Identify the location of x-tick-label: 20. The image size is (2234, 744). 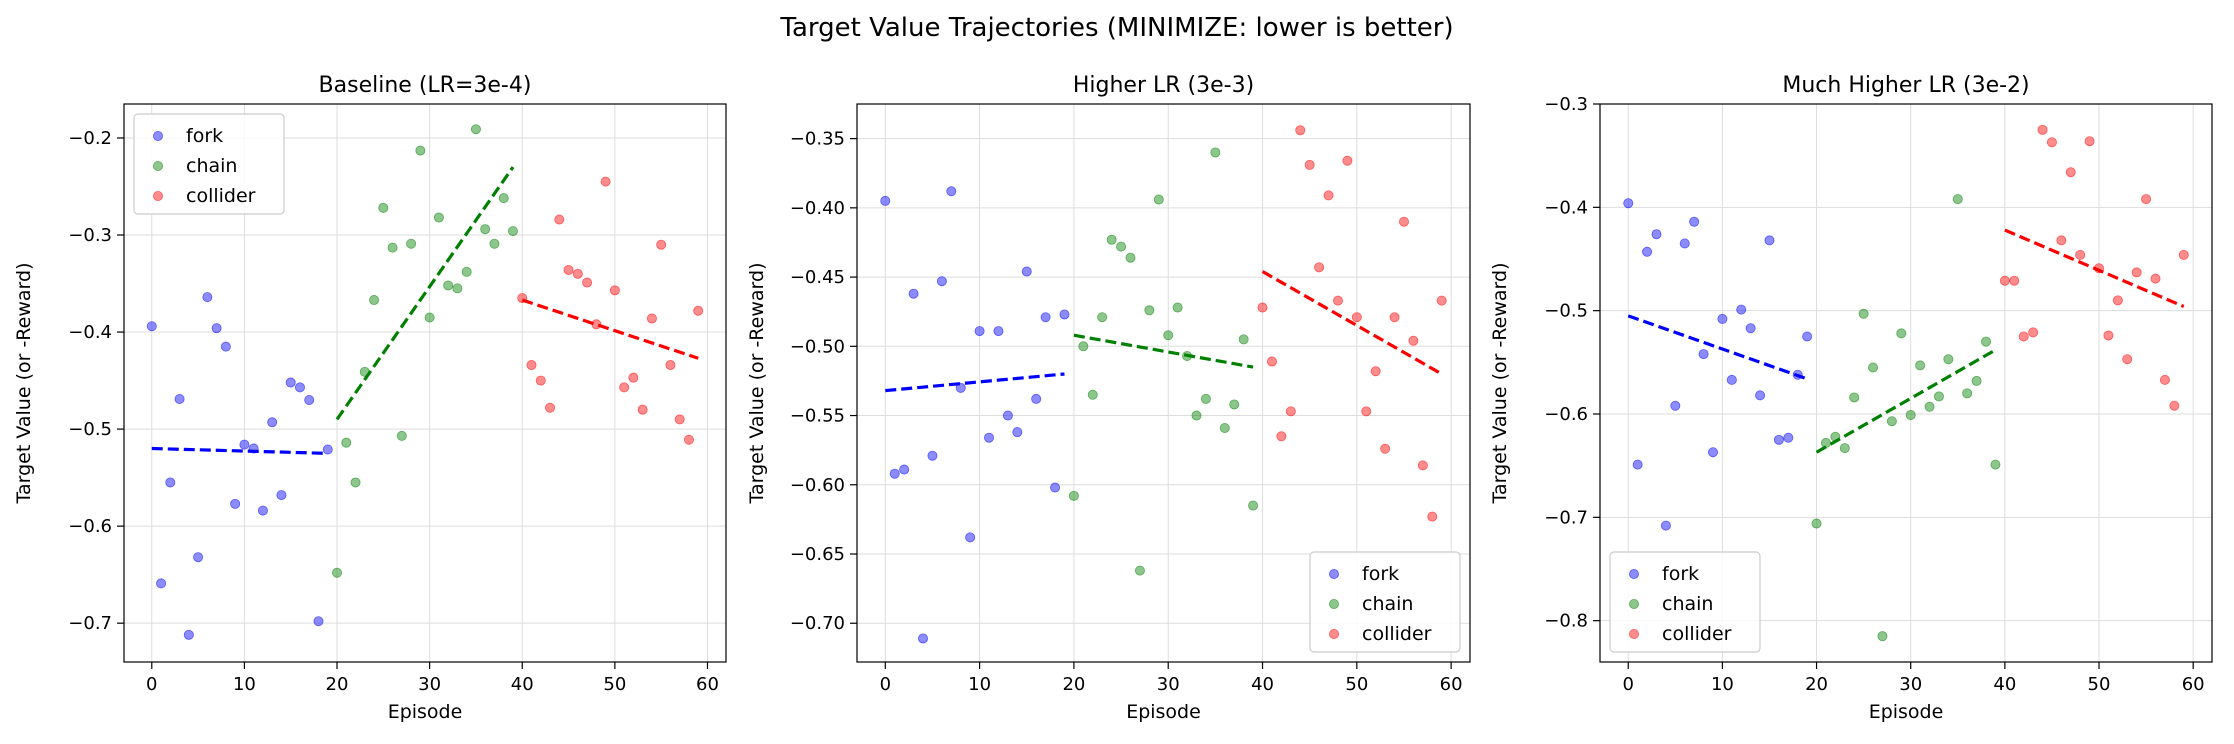
(1816, 684).